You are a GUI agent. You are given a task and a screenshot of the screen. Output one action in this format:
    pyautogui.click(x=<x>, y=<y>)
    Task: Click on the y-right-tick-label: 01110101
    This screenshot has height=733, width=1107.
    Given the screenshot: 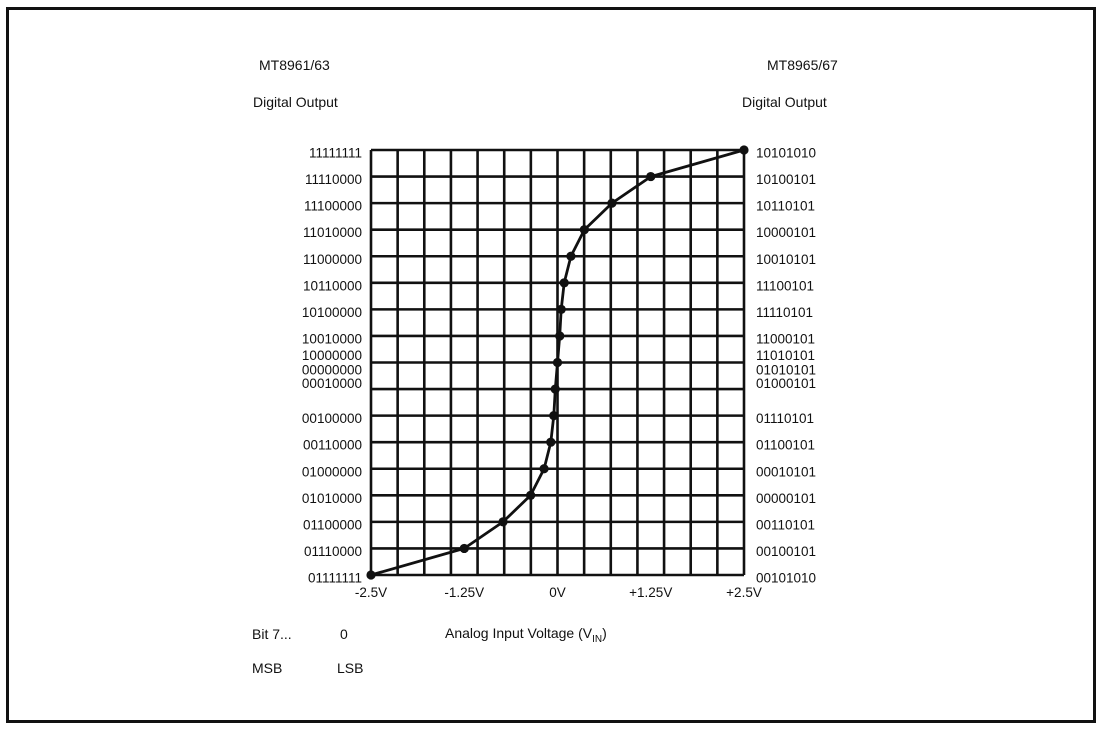 What is the action you would take?
    pyautogui.click(x=785, y=418)
    